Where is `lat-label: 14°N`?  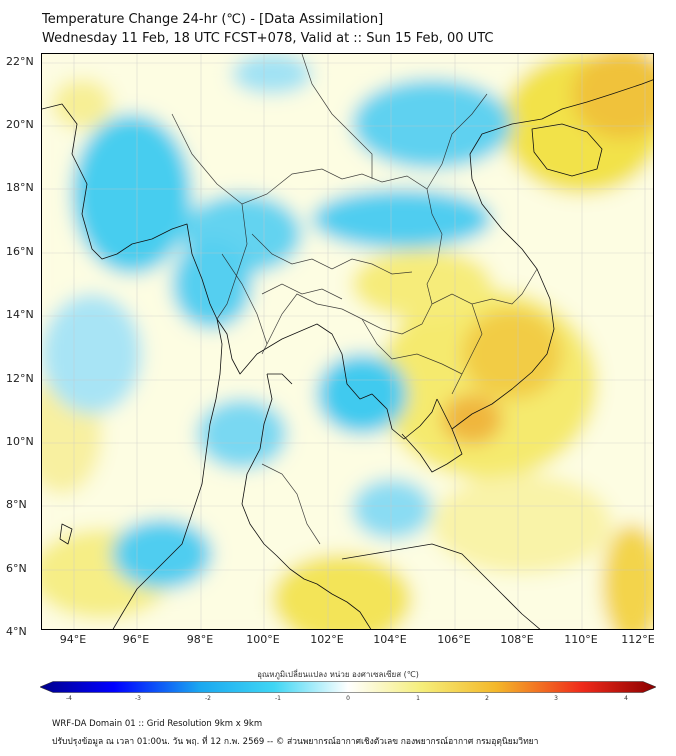
lat-label: 14°N is located at coordinates (20, 314).